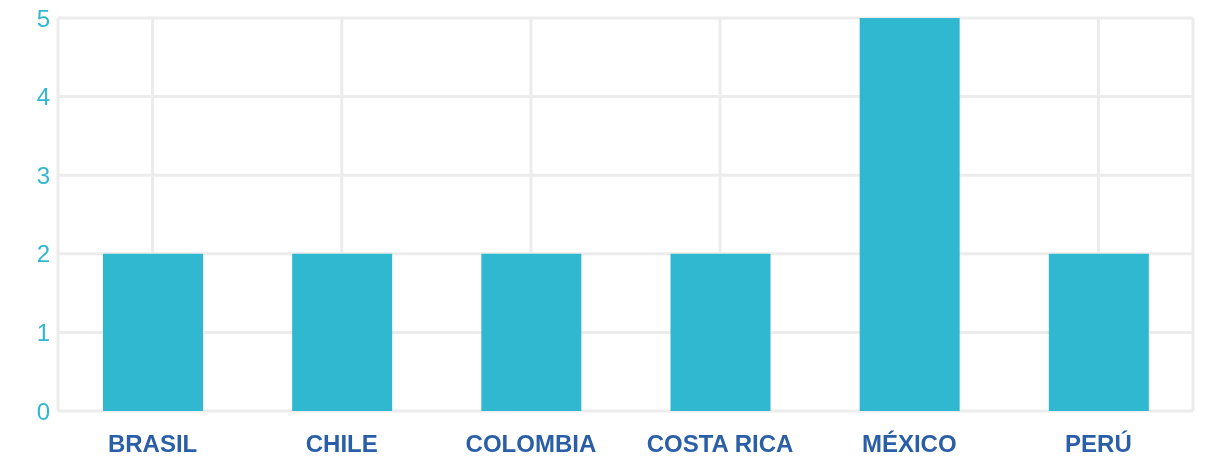  What do you see at coordinates (909, 444) in the screenshot?
I see `x-tick-label: MÉXICO` at bounding box center [909, 444].